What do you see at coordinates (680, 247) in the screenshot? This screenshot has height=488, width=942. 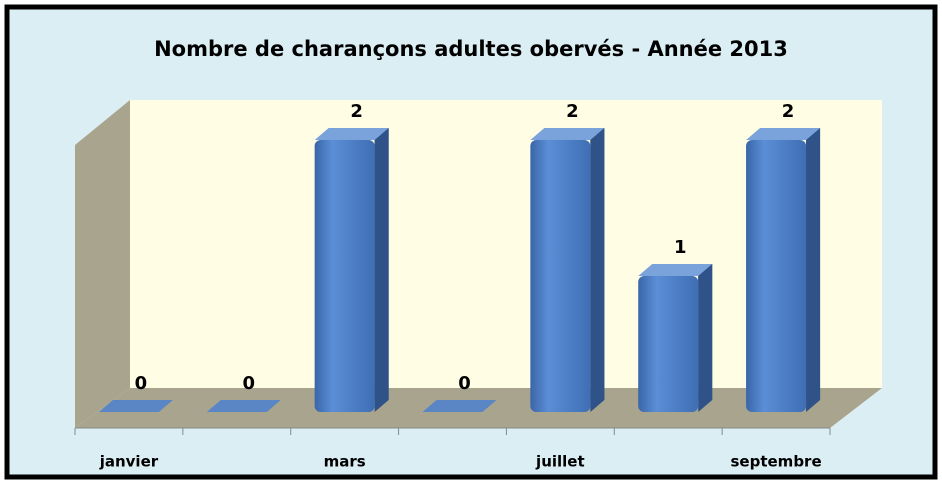 I see `value-label: 1` at bounding box center [680, 247].